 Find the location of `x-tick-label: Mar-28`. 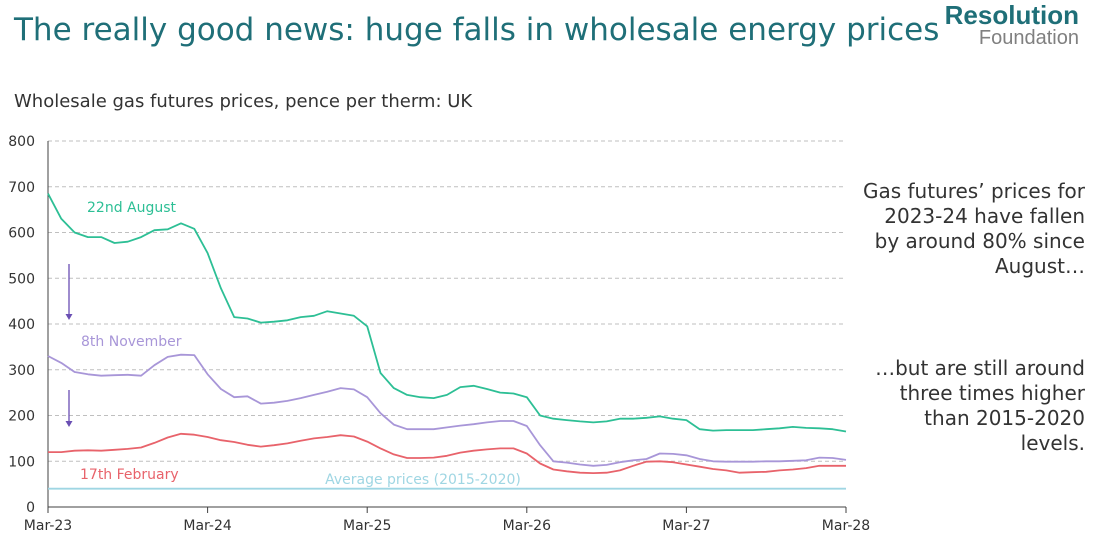

x-tick-label: Mar-28 is located at coordinates (846, 526).